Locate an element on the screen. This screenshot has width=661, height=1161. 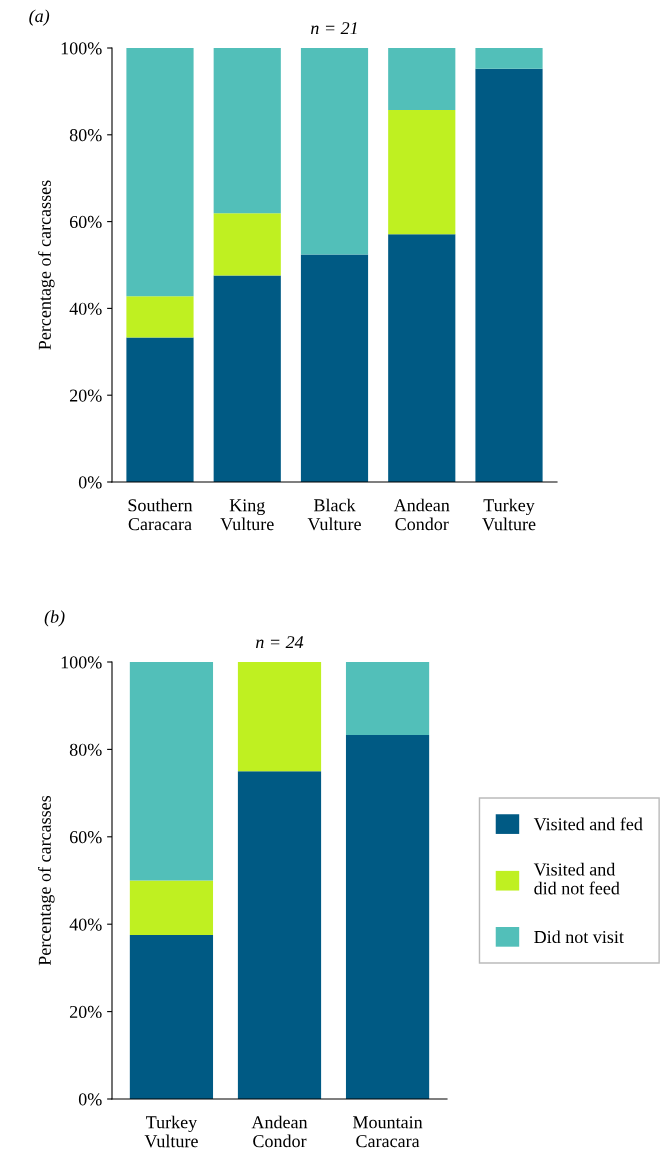
legend-label: Visited and did not feed is located at coordinates (576, 878).